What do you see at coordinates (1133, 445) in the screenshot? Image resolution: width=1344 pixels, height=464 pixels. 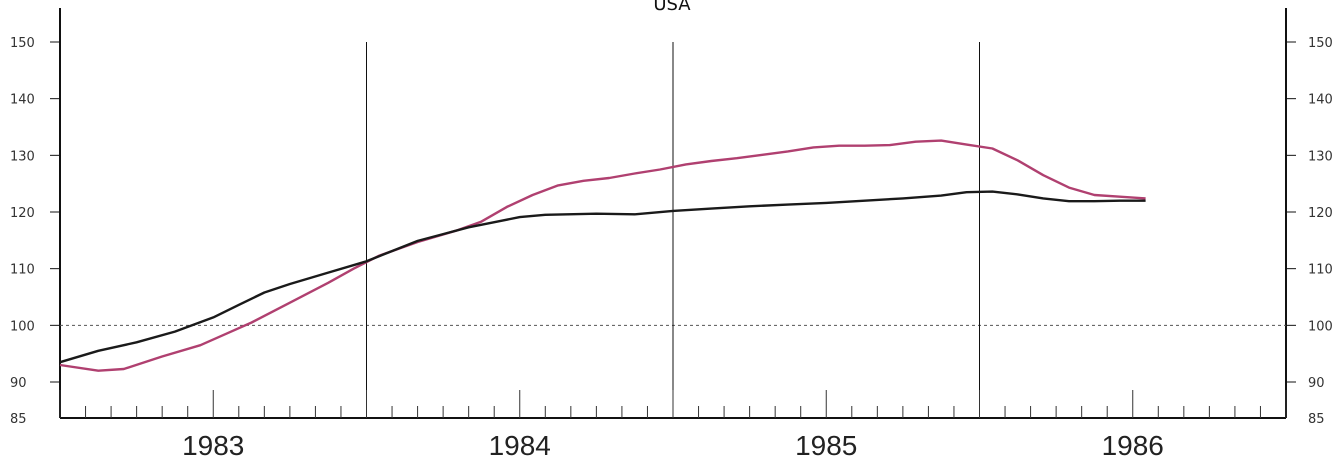 I see `x-tick-label: 1986` at bounding box center [1133, 445].